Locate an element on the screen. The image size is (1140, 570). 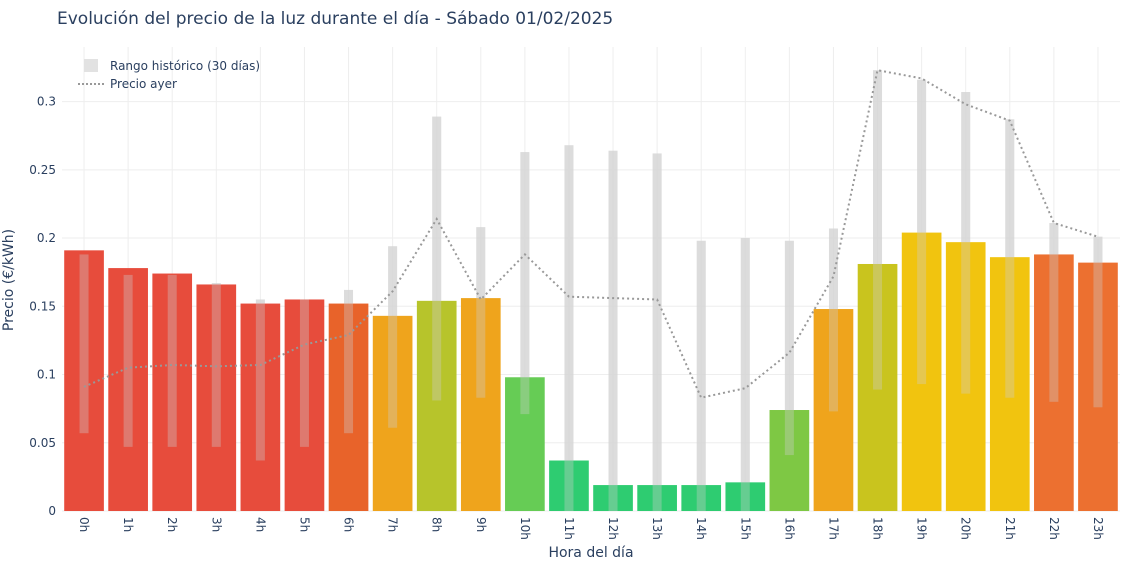
bar-20h is located at coordinates (965, 376).